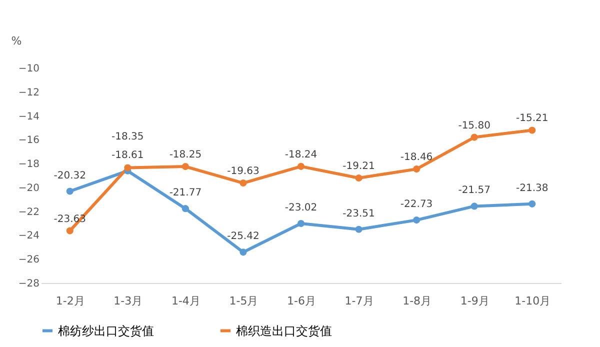 The image size is (600, 347). What do you see at coordinates (301, 208) in the screenshot?
I see `data-label: -23.02` at bounding box center [301, 208].